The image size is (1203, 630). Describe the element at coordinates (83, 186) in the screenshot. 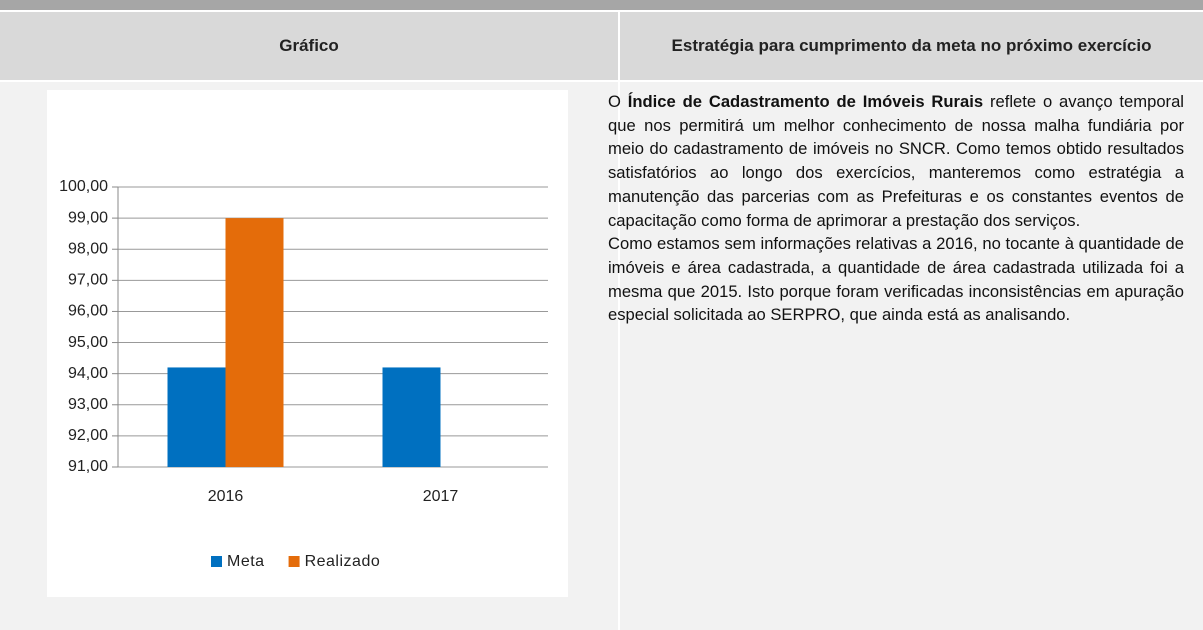

I see `y-tick-label: 100,00` at that location.